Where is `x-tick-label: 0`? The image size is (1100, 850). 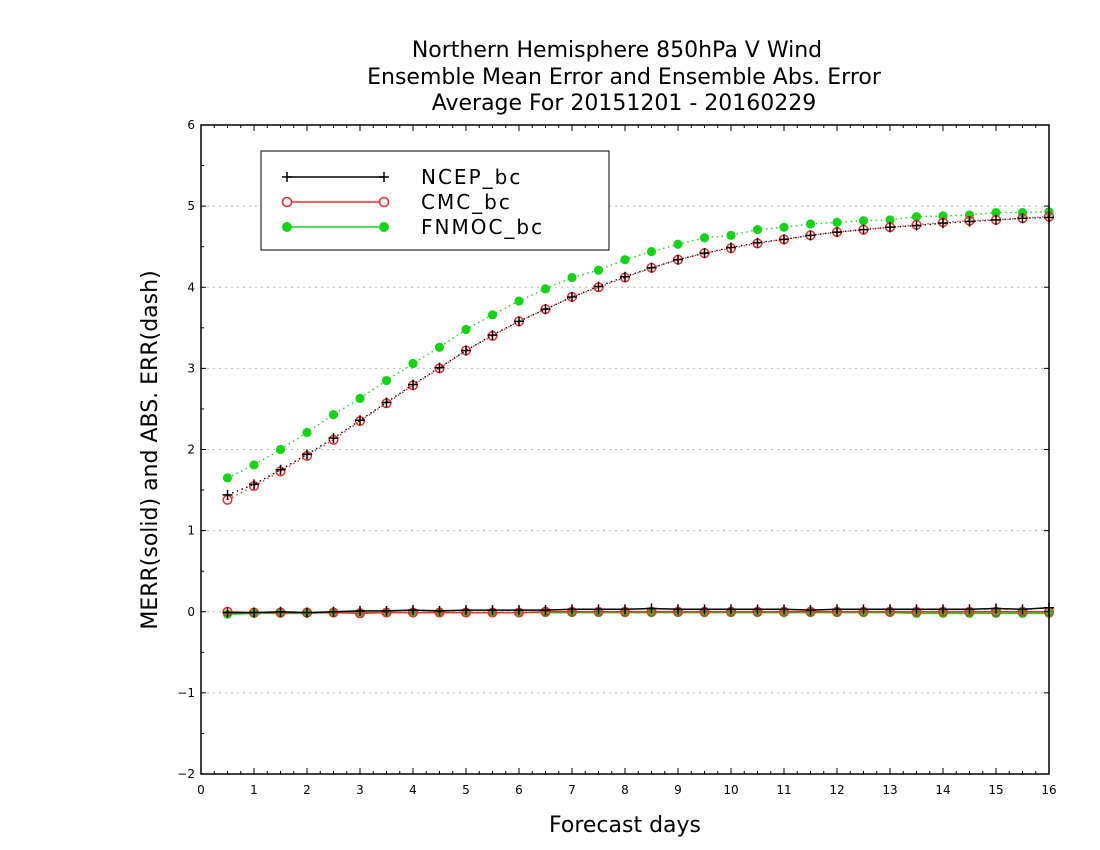 x-tick-label: 0 is located at coordinates (201, 790).